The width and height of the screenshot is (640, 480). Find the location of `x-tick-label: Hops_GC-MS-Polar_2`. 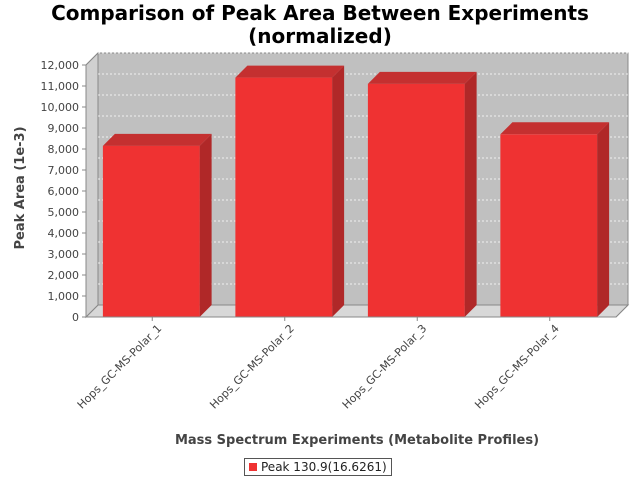

x-tick-label: Hops_GC-MS-Polar_2 is located at coordinates (252, 367).